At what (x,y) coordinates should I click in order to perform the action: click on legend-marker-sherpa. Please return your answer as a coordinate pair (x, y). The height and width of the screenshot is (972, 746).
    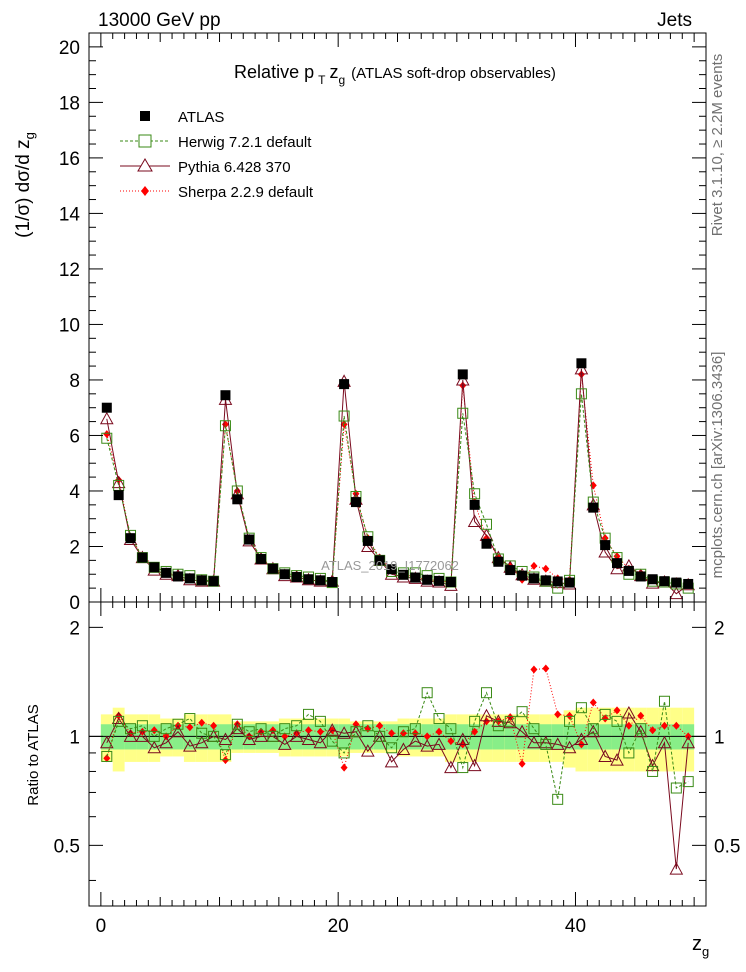
    Looking at the image, I should click on (145, 191).